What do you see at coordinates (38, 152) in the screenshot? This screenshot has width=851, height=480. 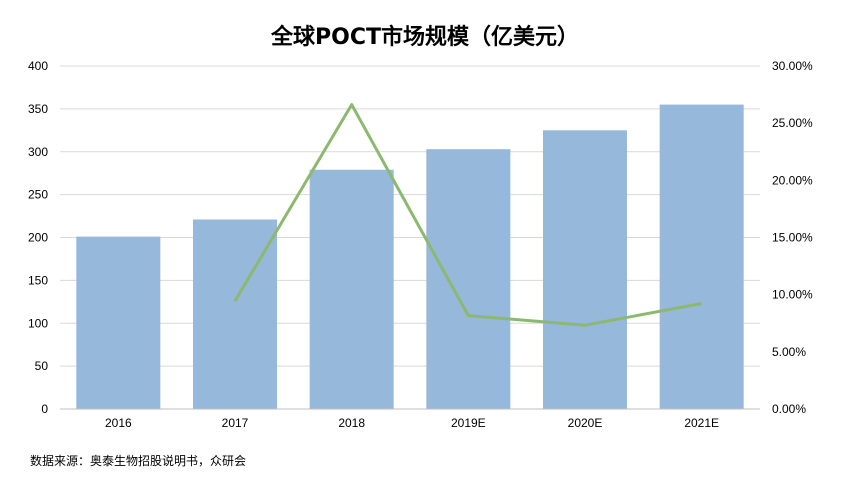 I see `y-tick-label: 300` at bounding box center [38, 152].